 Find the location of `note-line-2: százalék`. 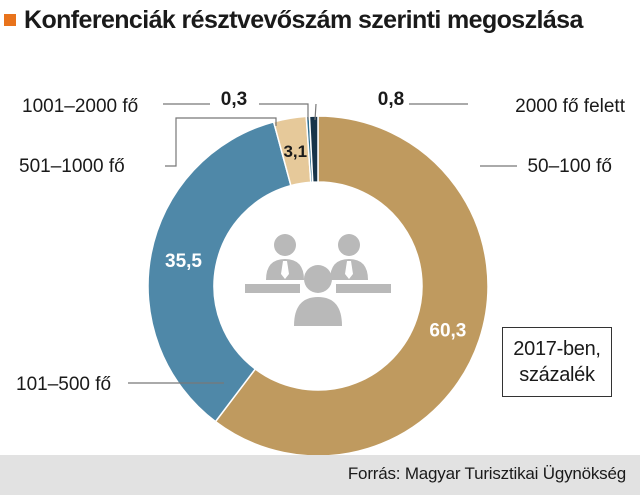

note-line-2: százalék is located at coordinates (557, 375).